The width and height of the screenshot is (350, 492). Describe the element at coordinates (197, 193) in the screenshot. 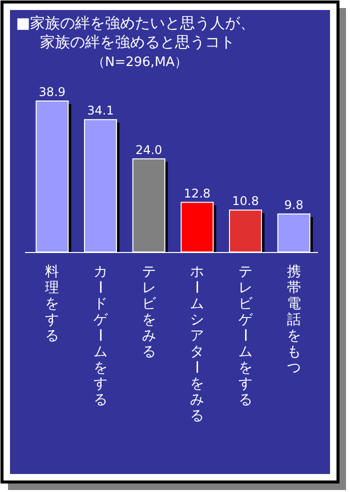

I see `value-label: 12.8` at that location.